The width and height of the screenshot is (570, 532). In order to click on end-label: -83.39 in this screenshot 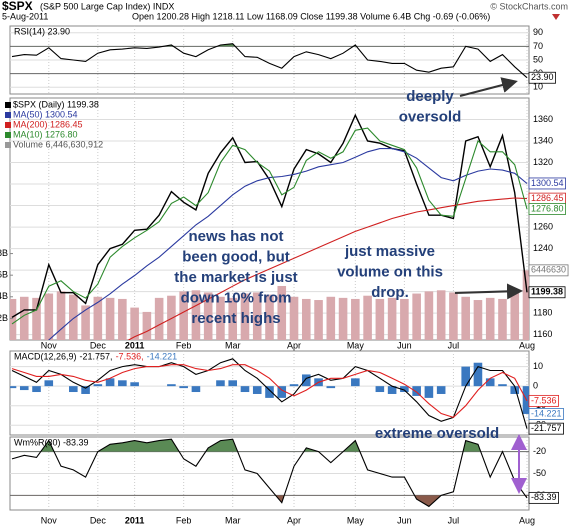, I will do `click(544, 497)`.